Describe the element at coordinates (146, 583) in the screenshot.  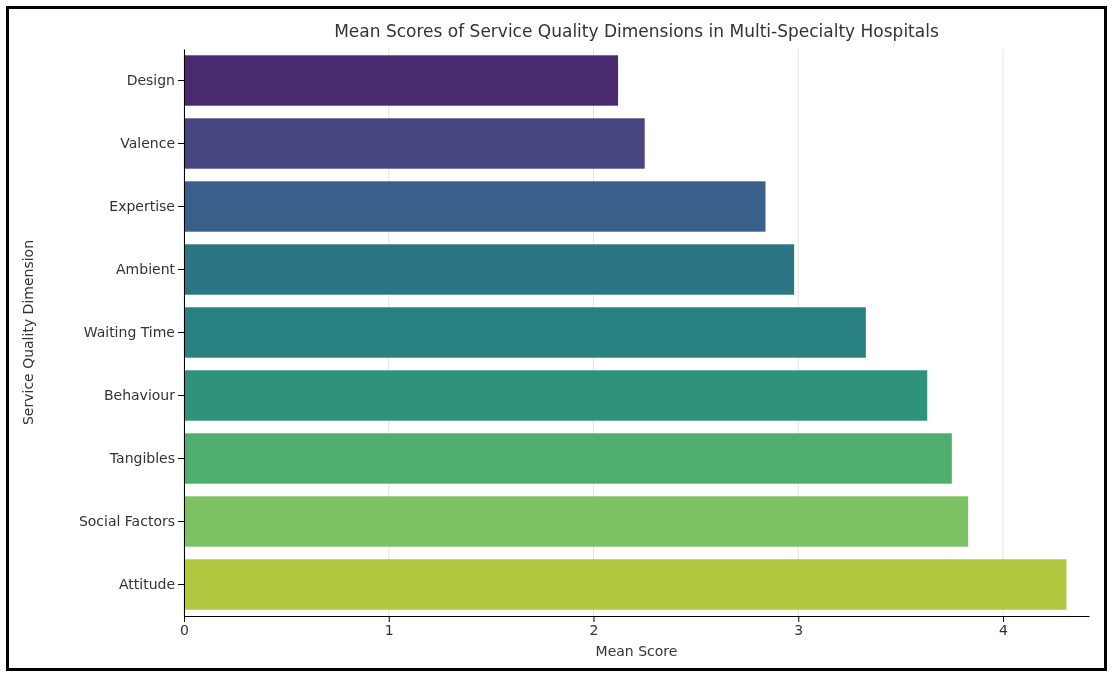
I see `y-tick-label: Attitude` at that location.